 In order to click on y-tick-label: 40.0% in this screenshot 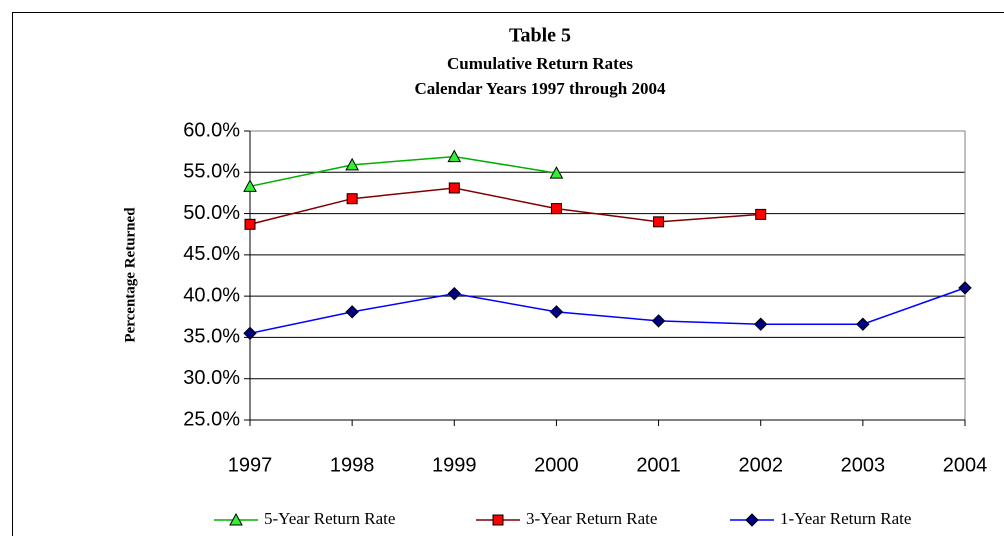, I will do `click(211, 295)`.